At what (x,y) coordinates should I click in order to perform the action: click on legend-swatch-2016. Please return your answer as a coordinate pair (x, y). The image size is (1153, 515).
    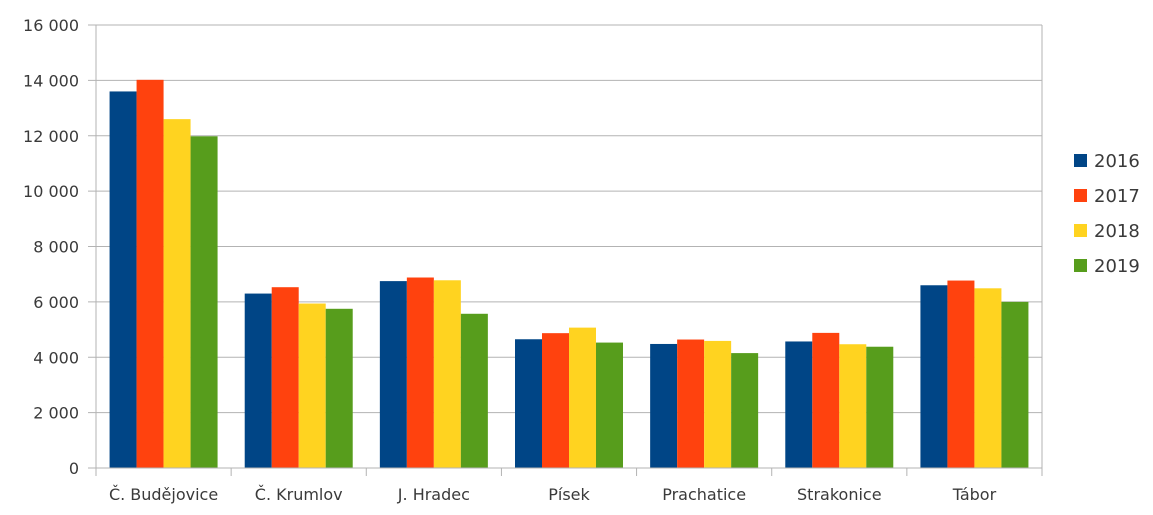
    Looking at the image, I should click on (1080, 160).